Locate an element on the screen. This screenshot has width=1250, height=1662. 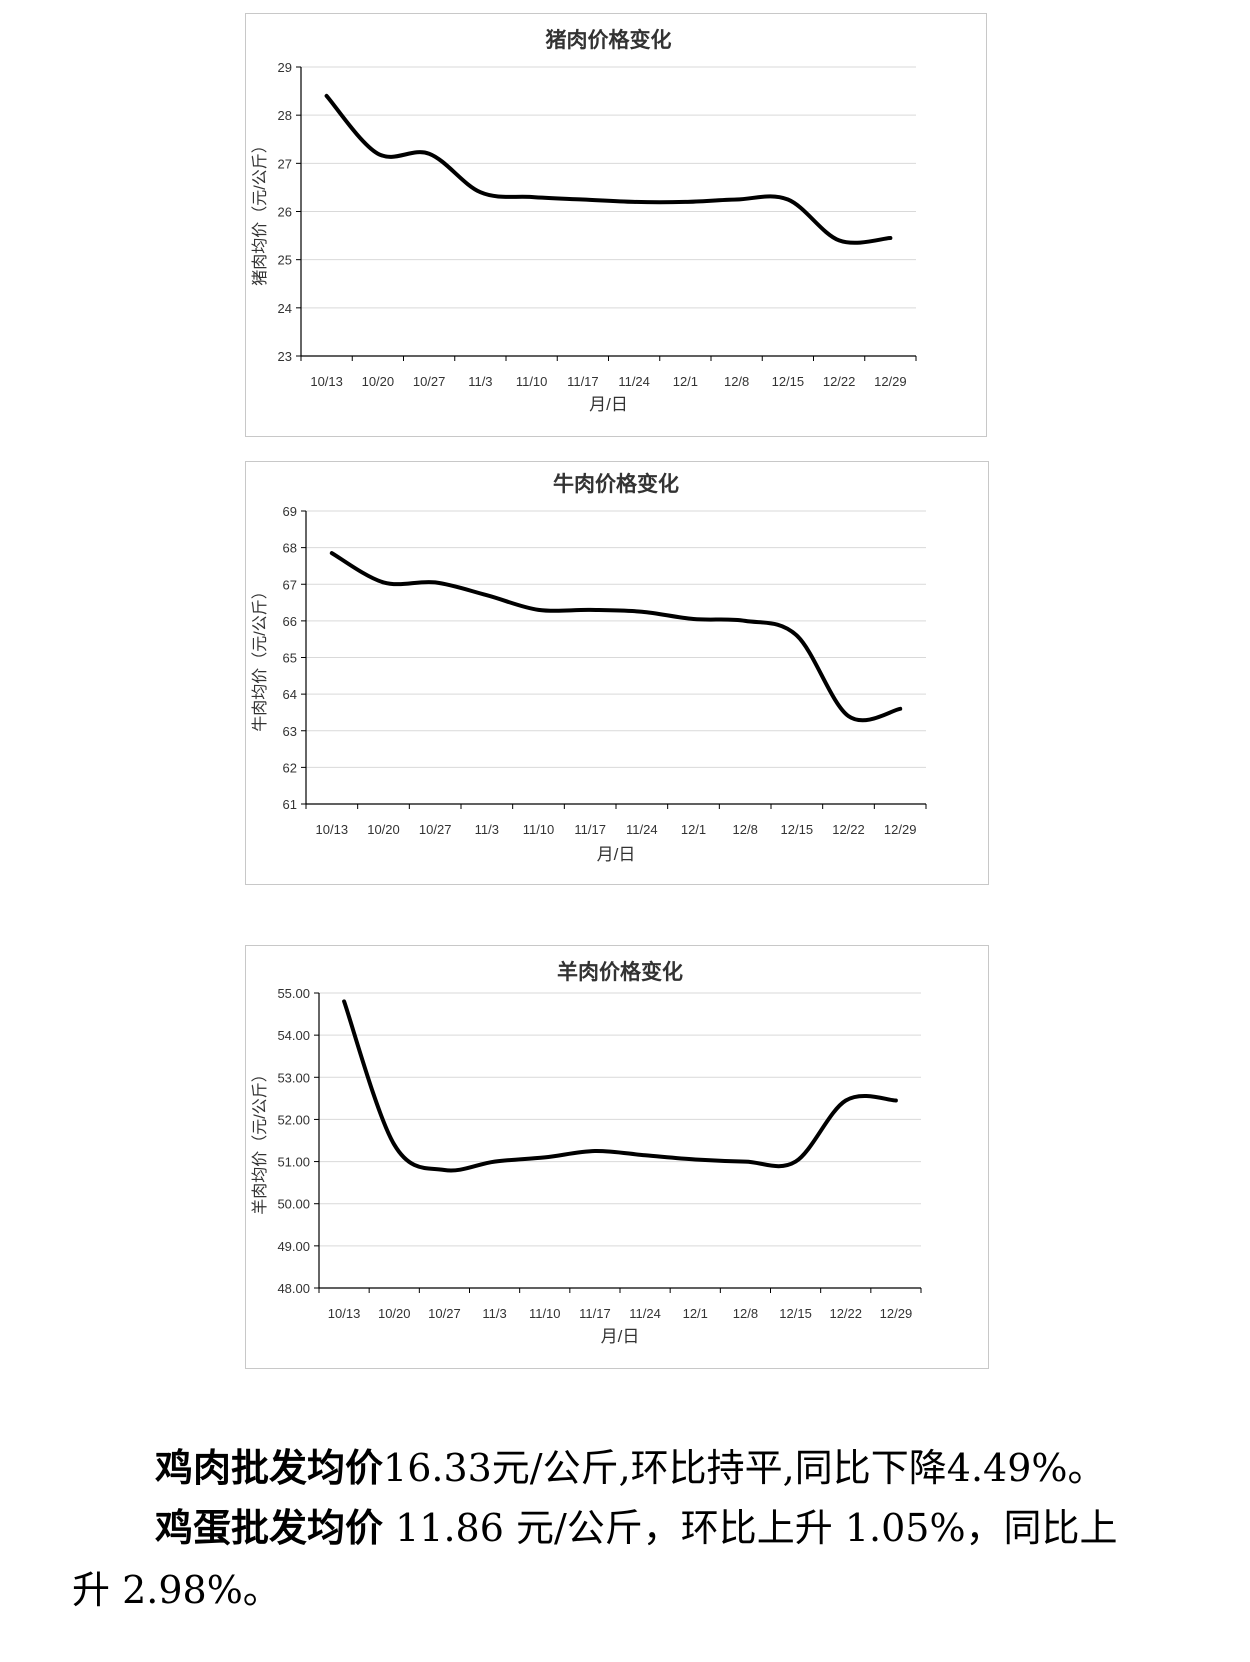
y-tick-label: 52.00 is located at coordinates (293, 1119).